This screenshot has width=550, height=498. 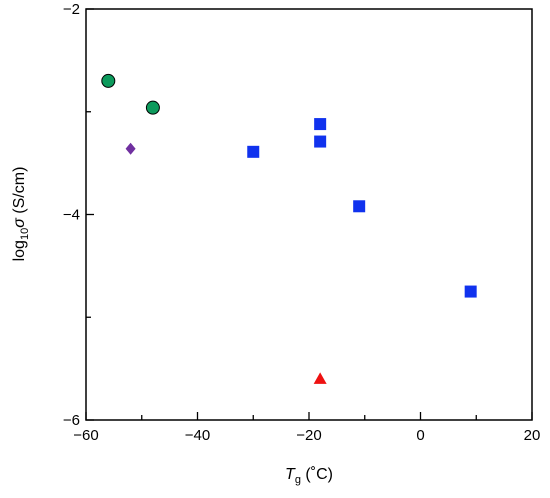 I want to click on x-tick-label: −40, so click(x=197, y=435).